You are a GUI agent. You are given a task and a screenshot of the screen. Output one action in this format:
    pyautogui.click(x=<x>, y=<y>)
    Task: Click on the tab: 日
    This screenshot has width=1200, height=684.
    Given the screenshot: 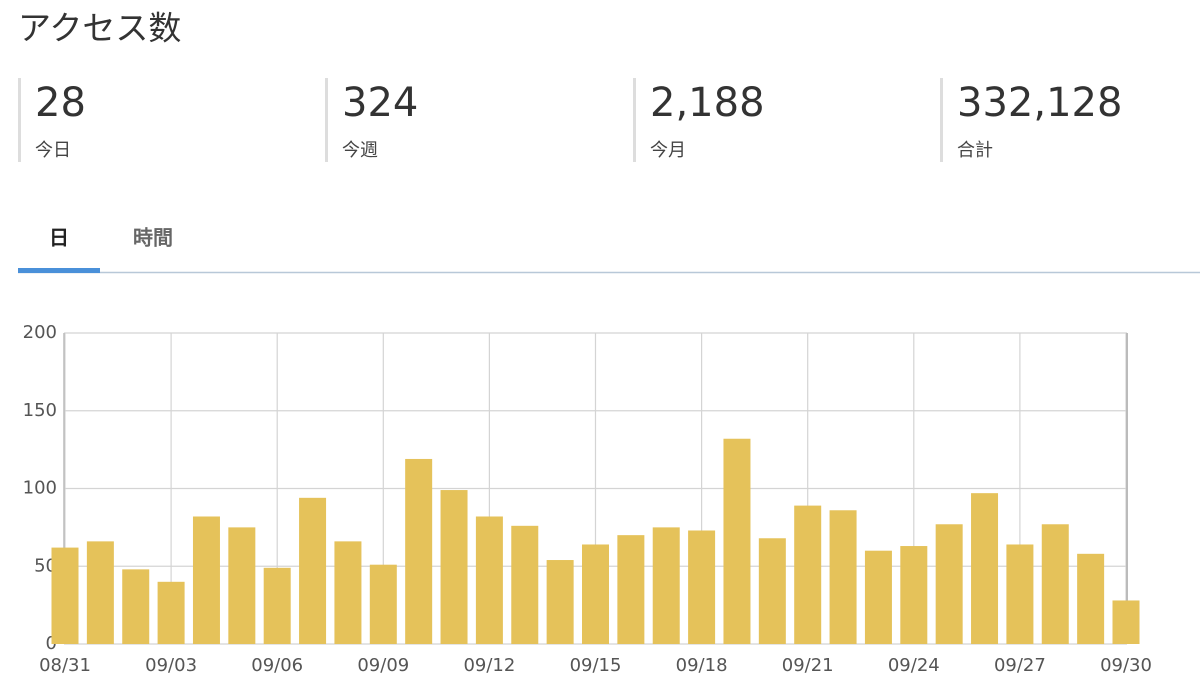 What is the action you would take?
    pyautogui.click(x=59, y=238)
    